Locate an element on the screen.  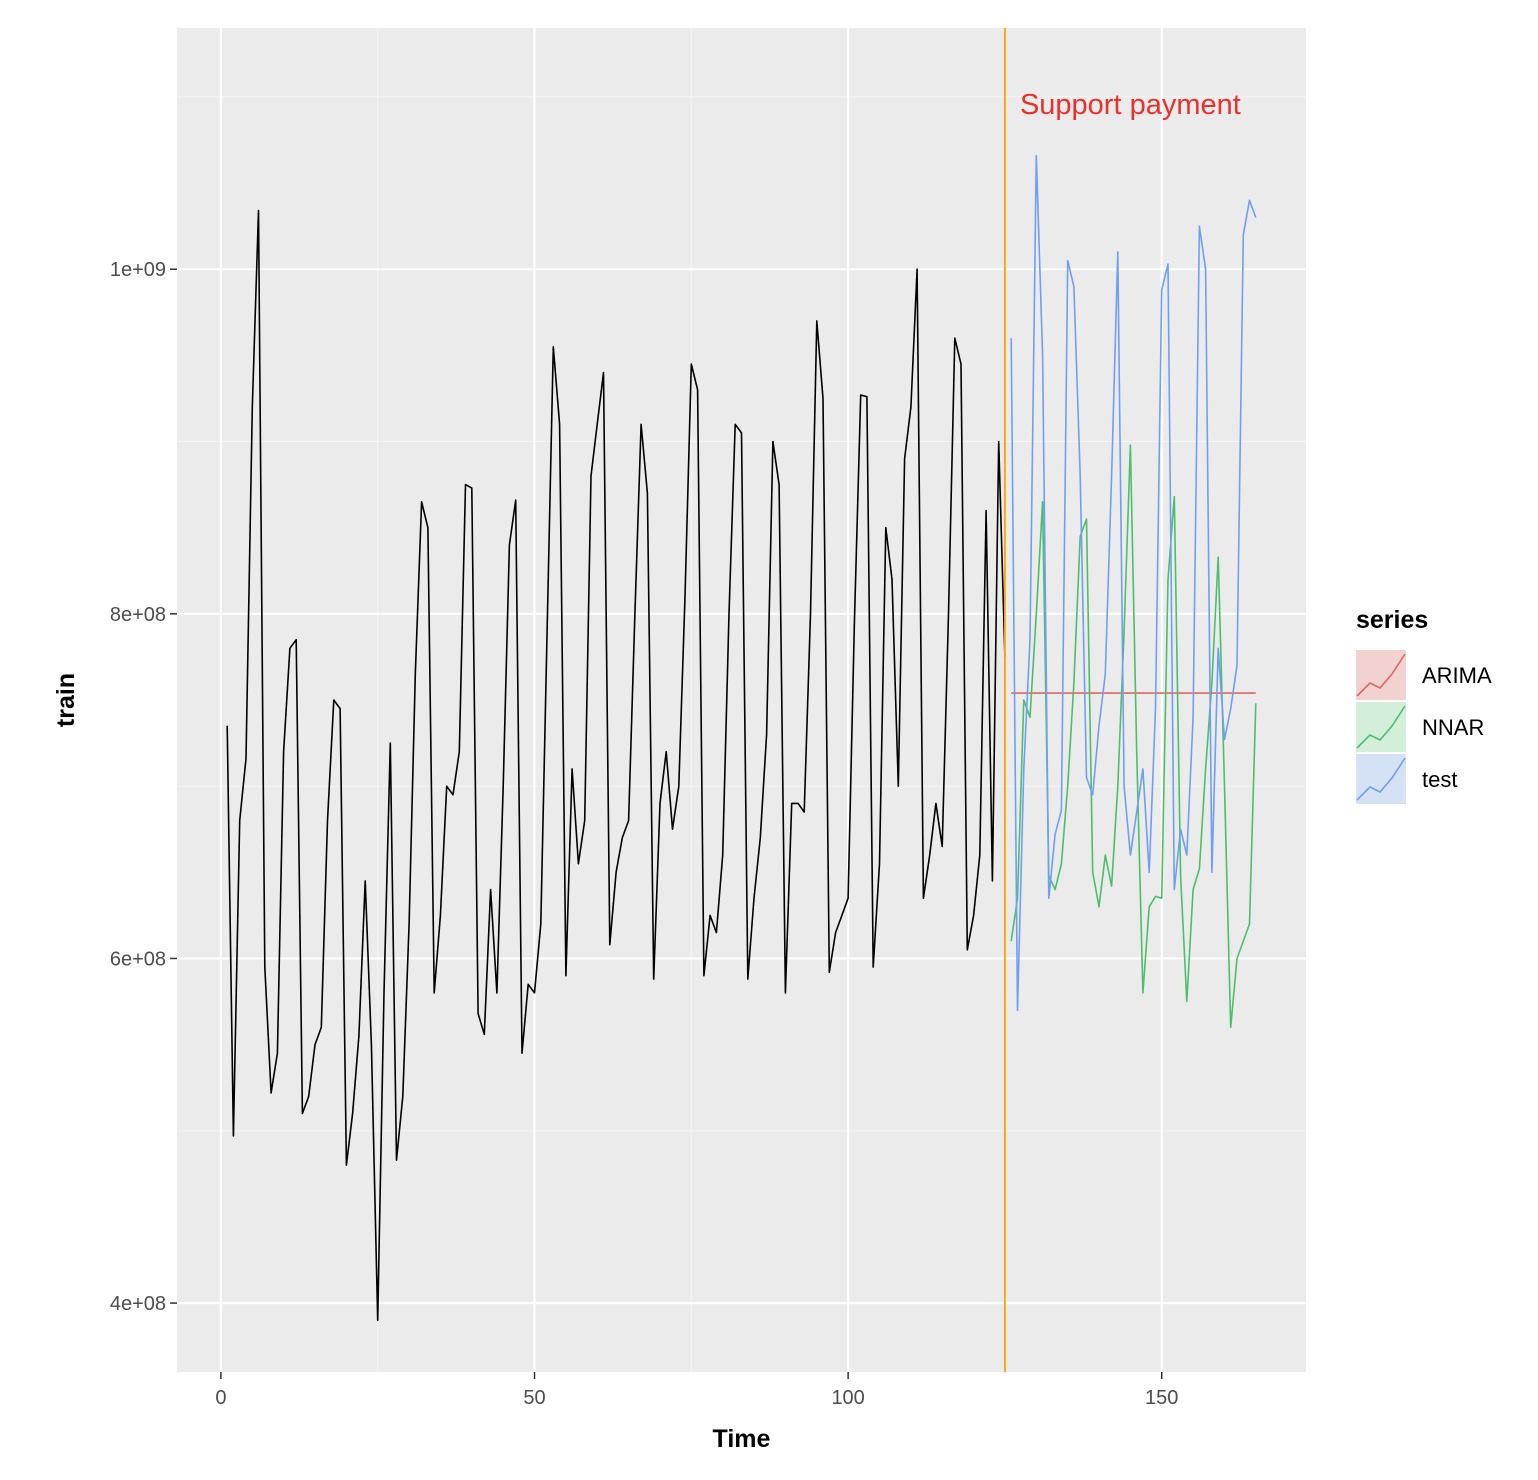
series-line-test is located at coordinates (1133, 583).